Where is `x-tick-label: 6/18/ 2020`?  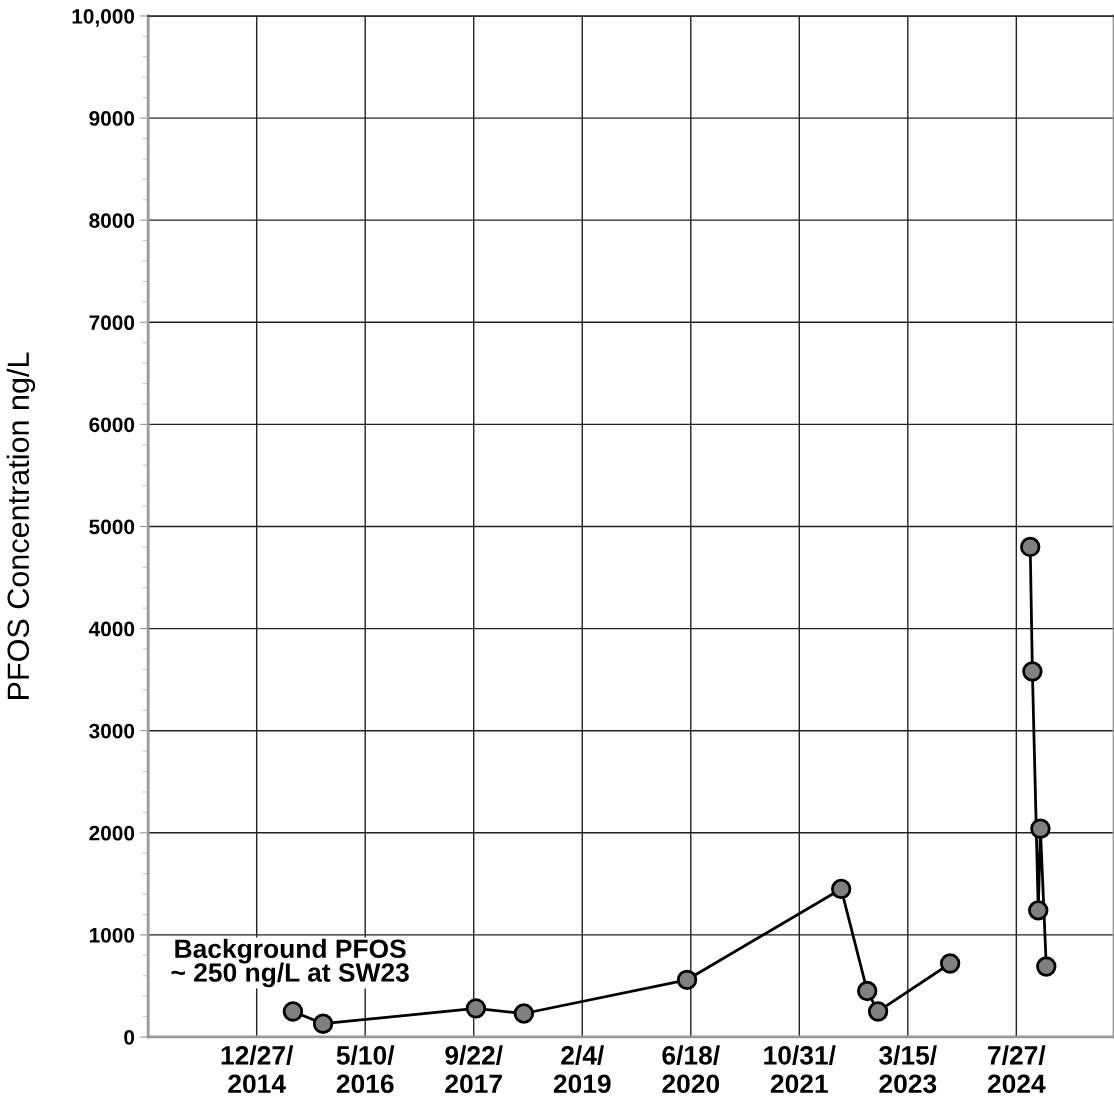 x-tick-label: 6/18/ 2020 is located at coordinates (691, 1069).